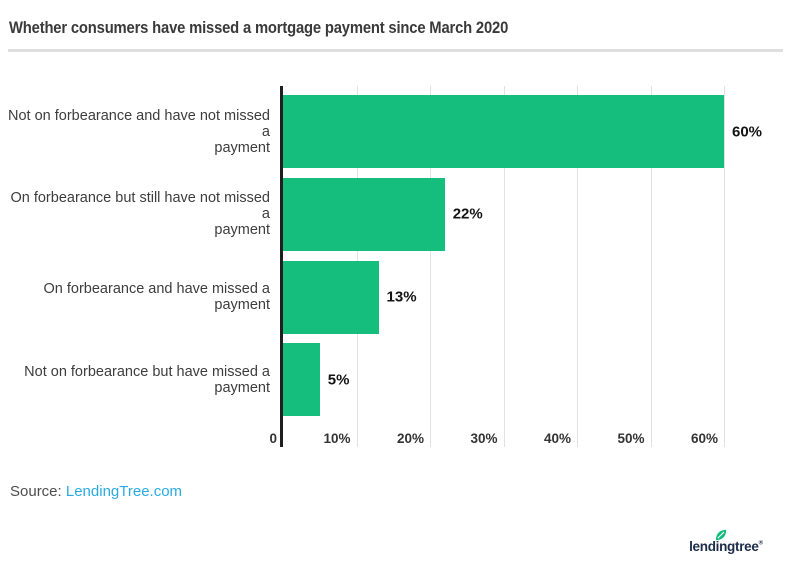  I want to click on x-tick-label: 60%, so click(704, 438).